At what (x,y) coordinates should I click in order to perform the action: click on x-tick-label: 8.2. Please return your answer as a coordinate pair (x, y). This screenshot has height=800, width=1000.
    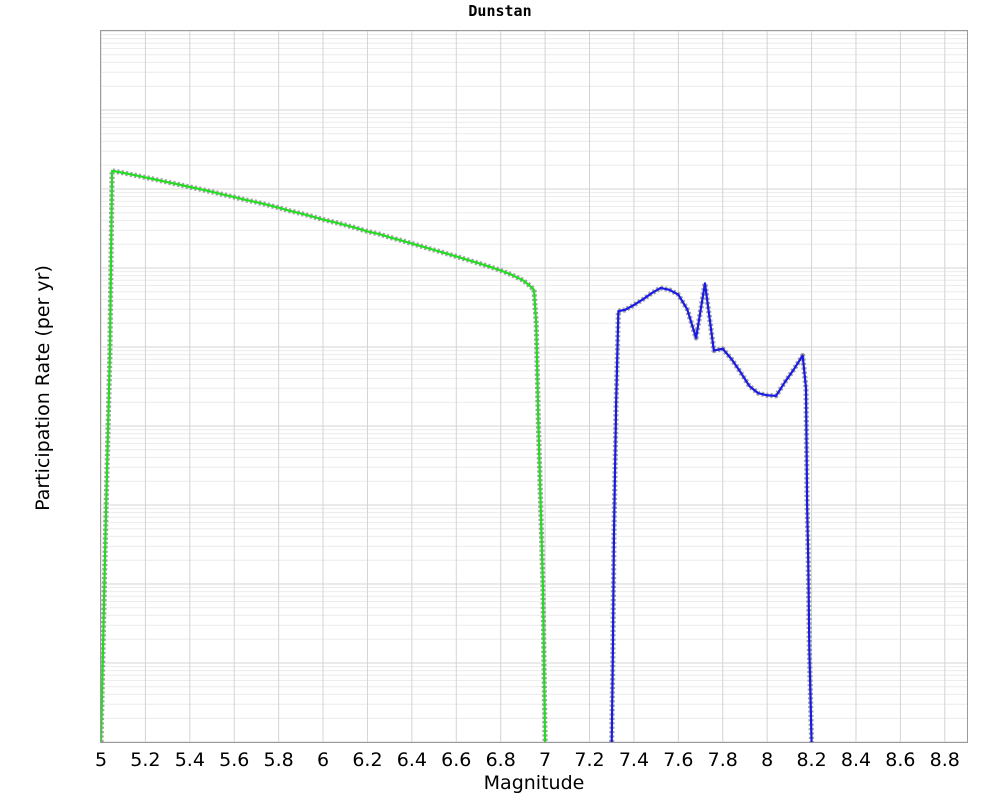
    Looking at the image, I should click on (811, 760).